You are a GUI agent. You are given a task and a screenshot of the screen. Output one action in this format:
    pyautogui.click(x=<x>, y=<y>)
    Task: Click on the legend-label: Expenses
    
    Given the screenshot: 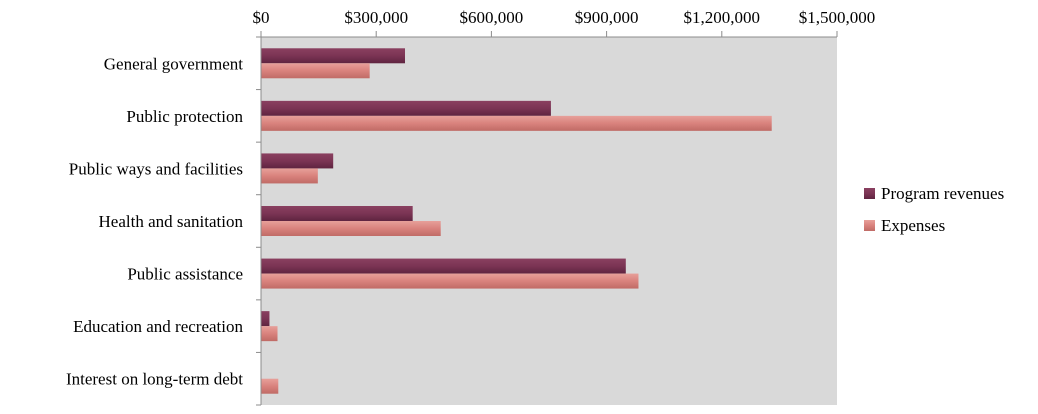 What is the action you would take?
    pyautogui.click(x=913, y=225)
    